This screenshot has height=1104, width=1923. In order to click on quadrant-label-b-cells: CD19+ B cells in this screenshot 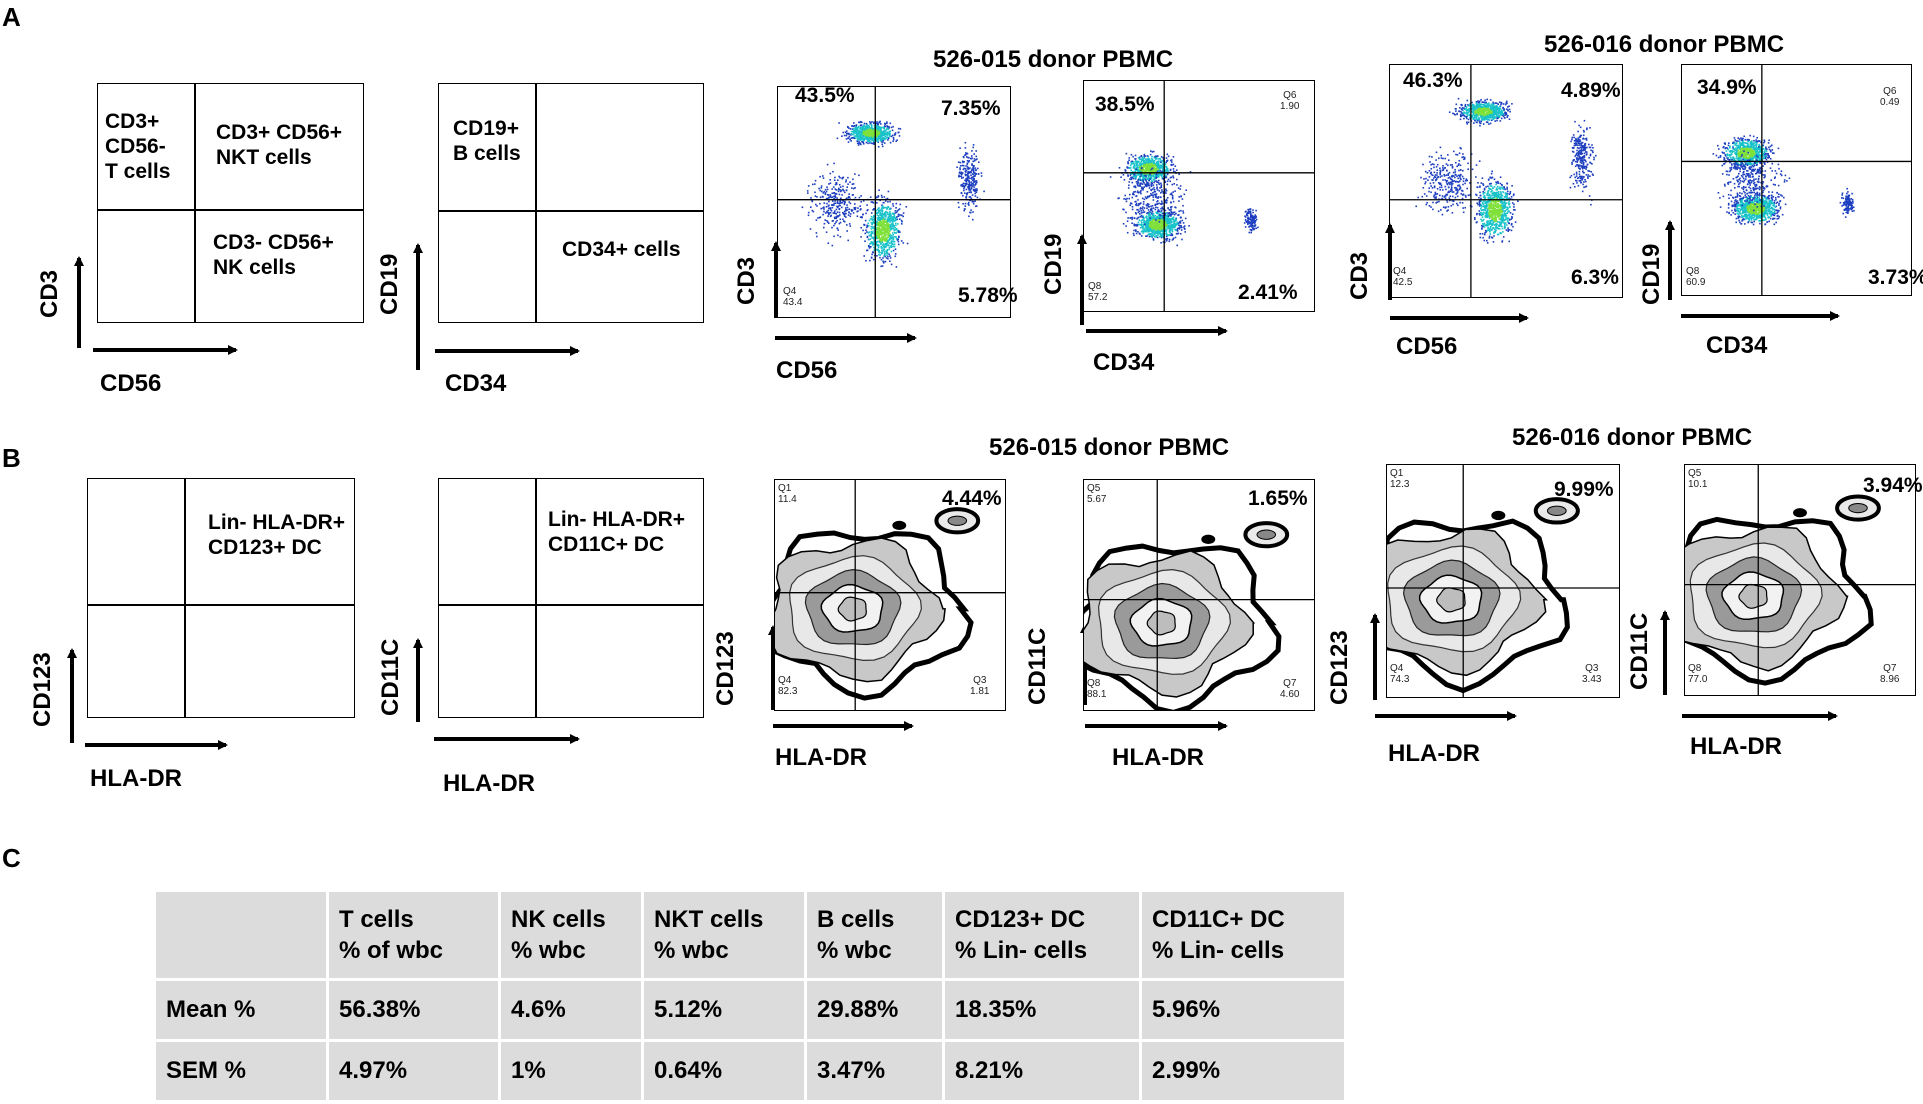, I will do `click(487, 141)`.